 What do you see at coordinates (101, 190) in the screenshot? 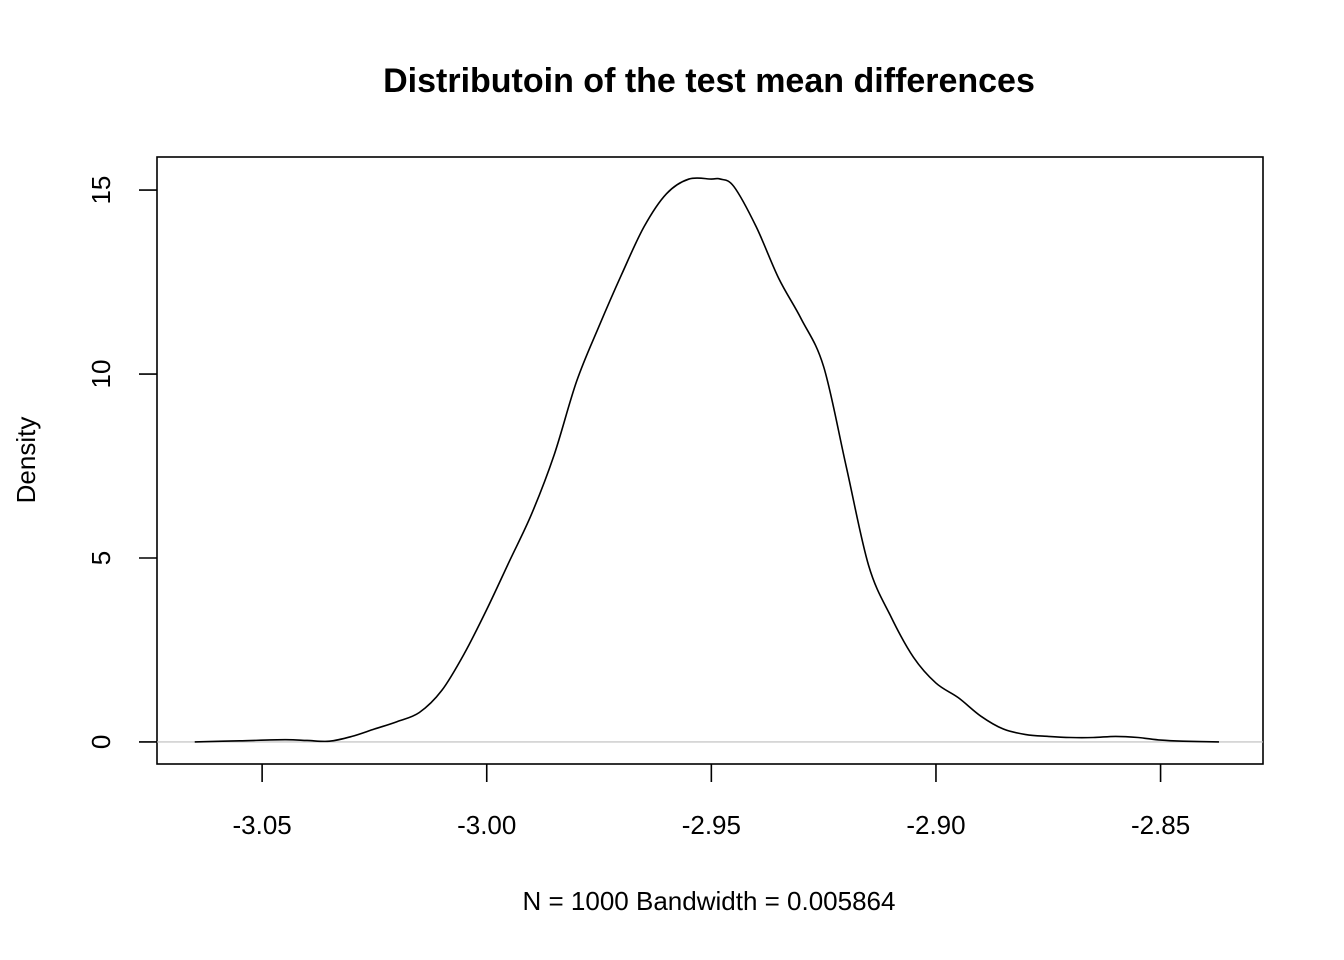
I see `y-tick-label: 15` at bounding box center [101, 190].